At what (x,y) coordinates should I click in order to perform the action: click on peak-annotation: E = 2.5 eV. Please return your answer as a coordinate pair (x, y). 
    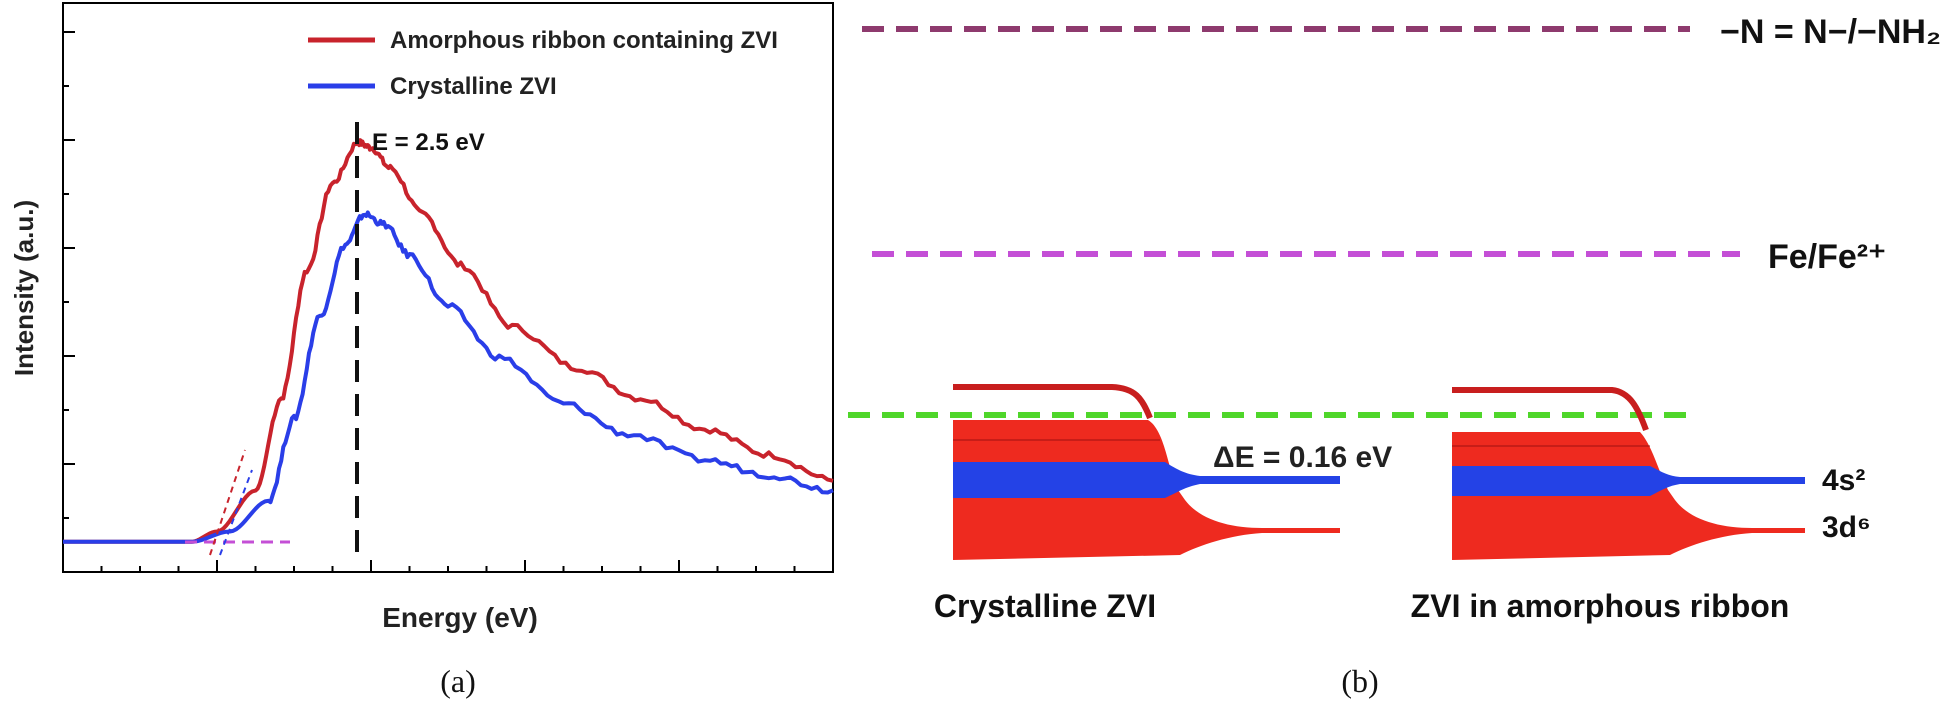
    Looking at the image, I should click on (428, 142).